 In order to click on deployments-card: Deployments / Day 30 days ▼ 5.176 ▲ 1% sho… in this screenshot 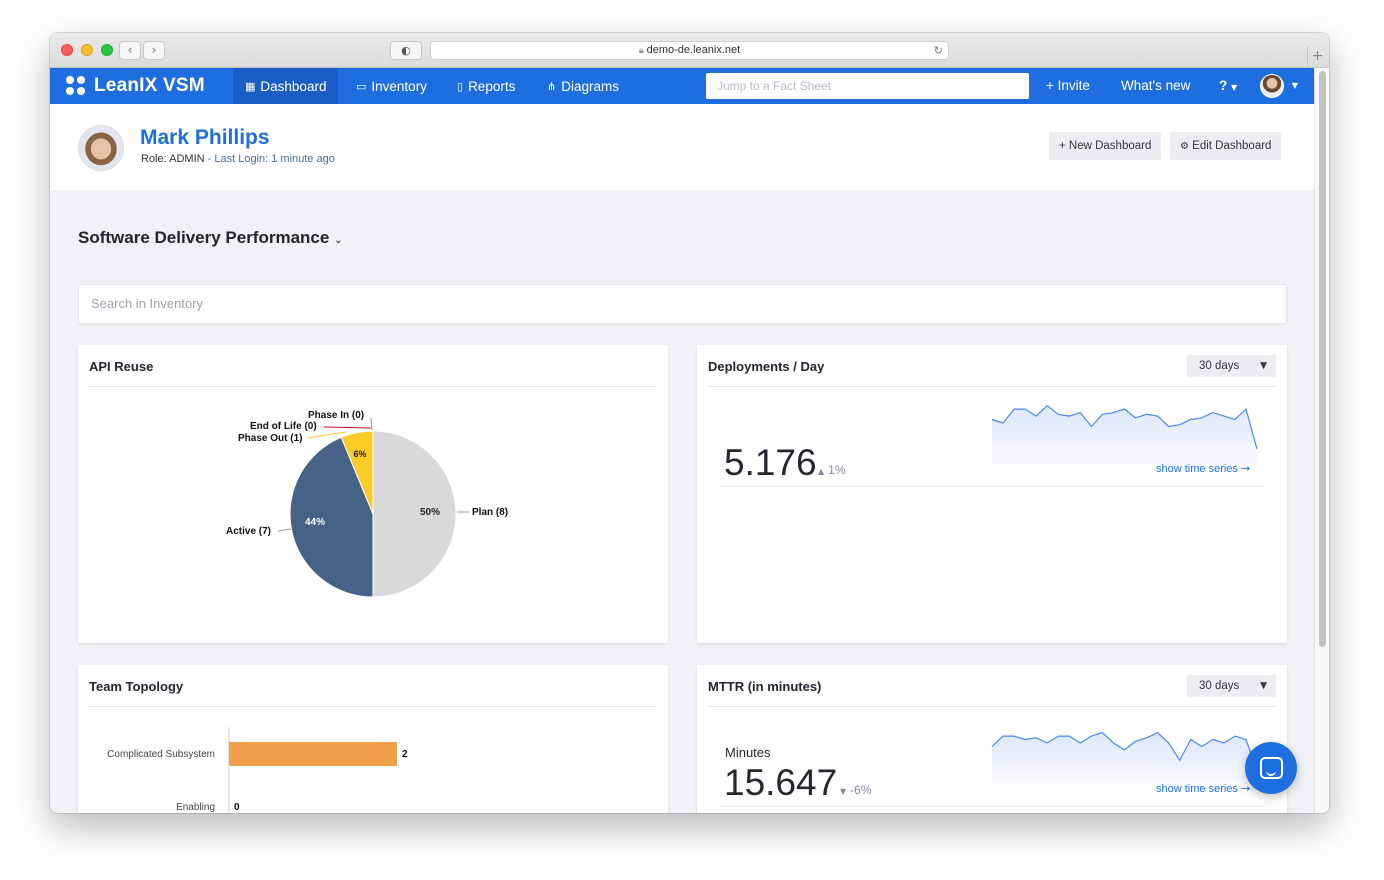, I will do `click(992, 494)`.